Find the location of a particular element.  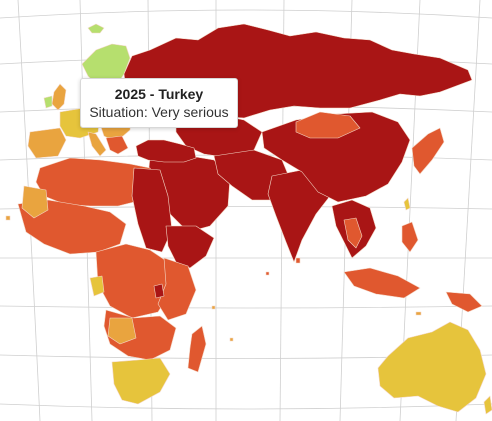

country-taiwan is located at coordinates (407, 204).